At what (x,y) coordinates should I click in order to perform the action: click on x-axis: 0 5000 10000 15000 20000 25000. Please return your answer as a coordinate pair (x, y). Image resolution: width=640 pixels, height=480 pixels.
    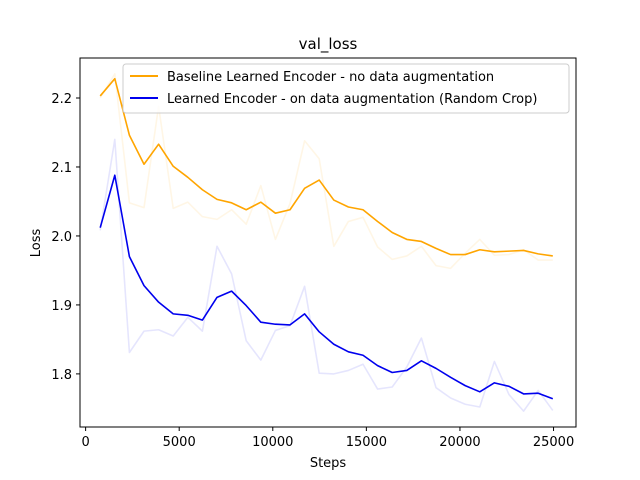
    Looking at the image, I should click on (327, 438).